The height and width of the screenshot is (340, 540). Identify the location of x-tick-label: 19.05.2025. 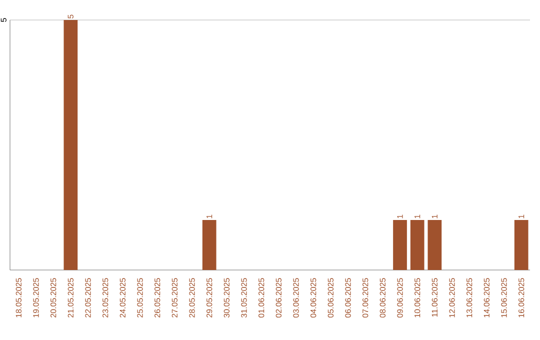
(36, 298).